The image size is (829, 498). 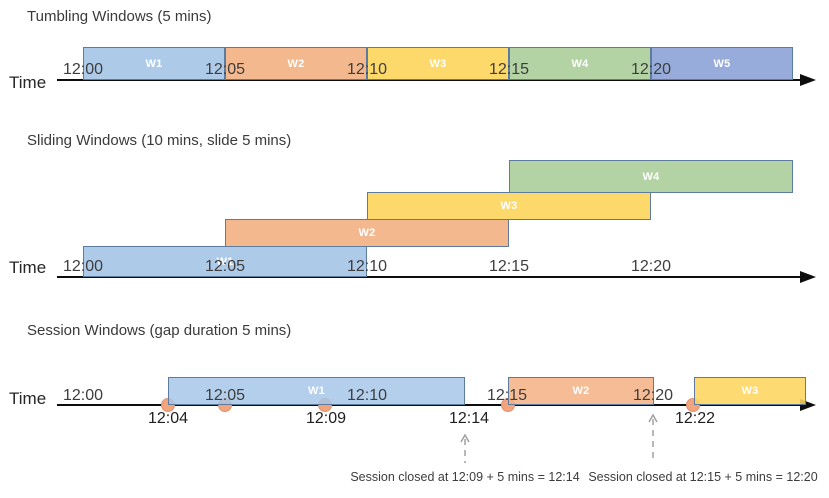 What do you see at coordinates (808, 277) in the screenshot?
I see `sliding-axis-arrow-icon` at bounding box center [808, 277].